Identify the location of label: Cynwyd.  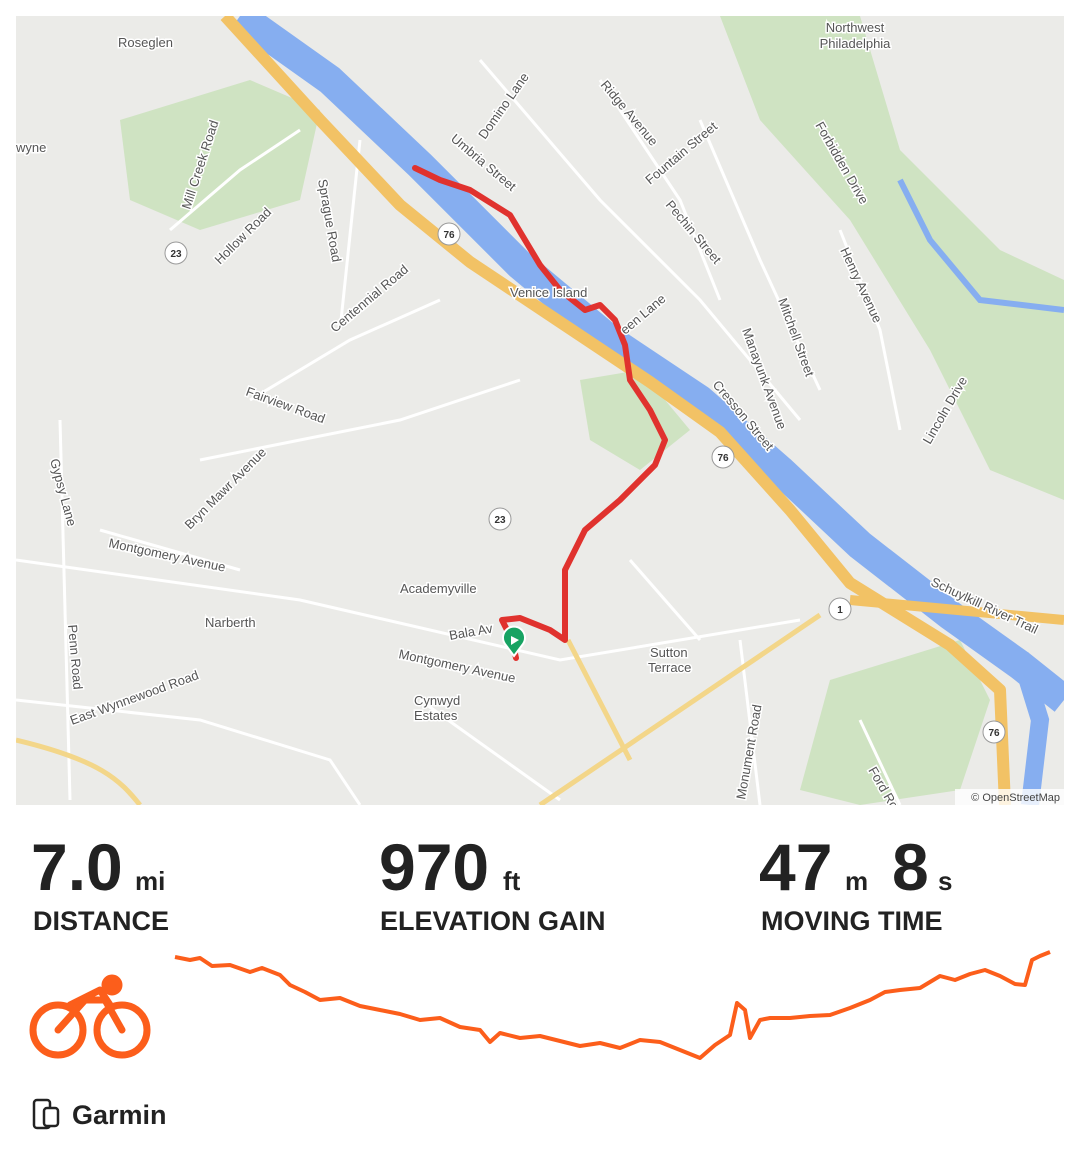
(437, 700).